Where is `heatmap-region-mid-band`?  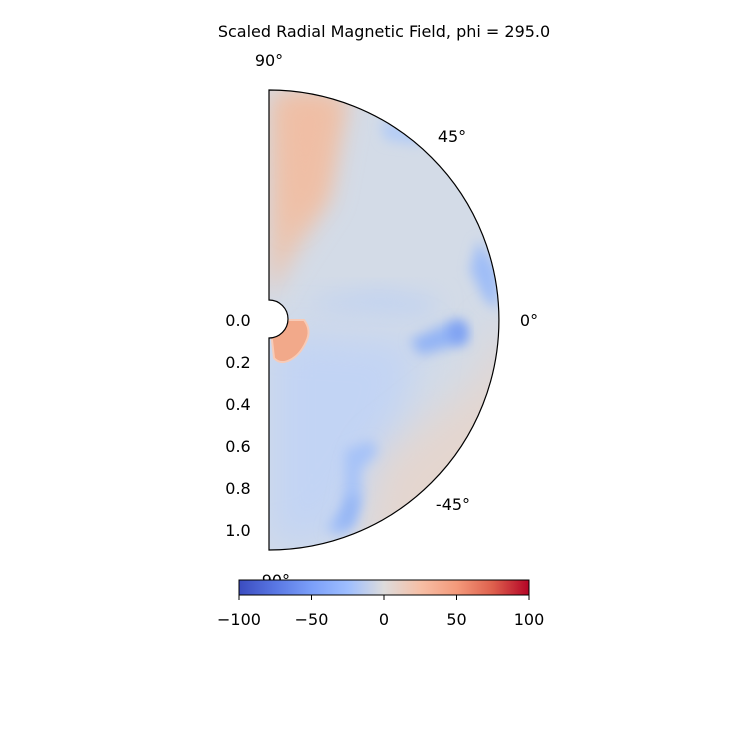 heatmap-region-mid-band is located at coordinates (370, 302).